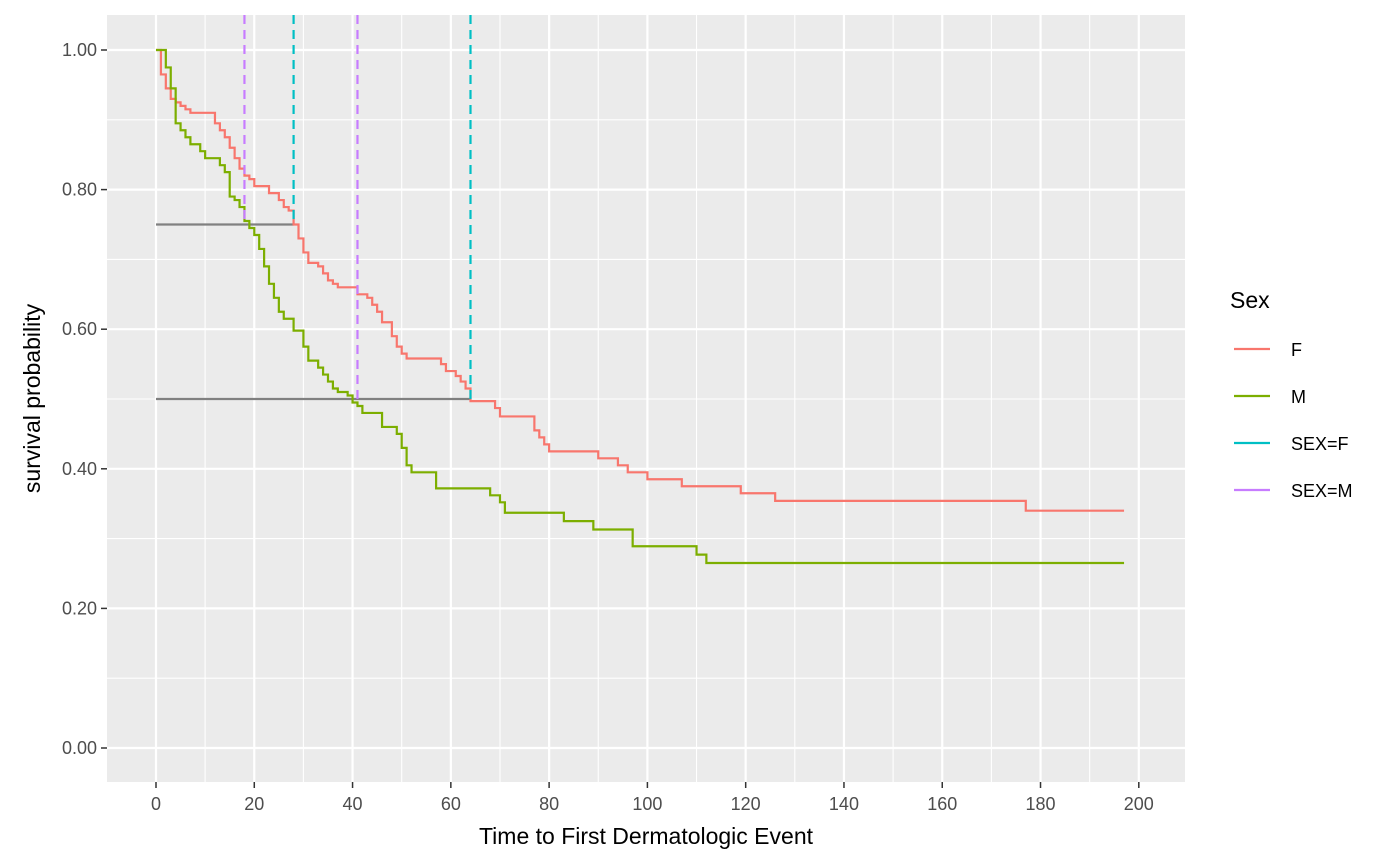 Image resolution: width=1400 pixels, height=866 pixels. What do you see at coordinates (746, 804) in the screenshot?
I see `x-tick-label: 120` at bounding box center [746, 804].